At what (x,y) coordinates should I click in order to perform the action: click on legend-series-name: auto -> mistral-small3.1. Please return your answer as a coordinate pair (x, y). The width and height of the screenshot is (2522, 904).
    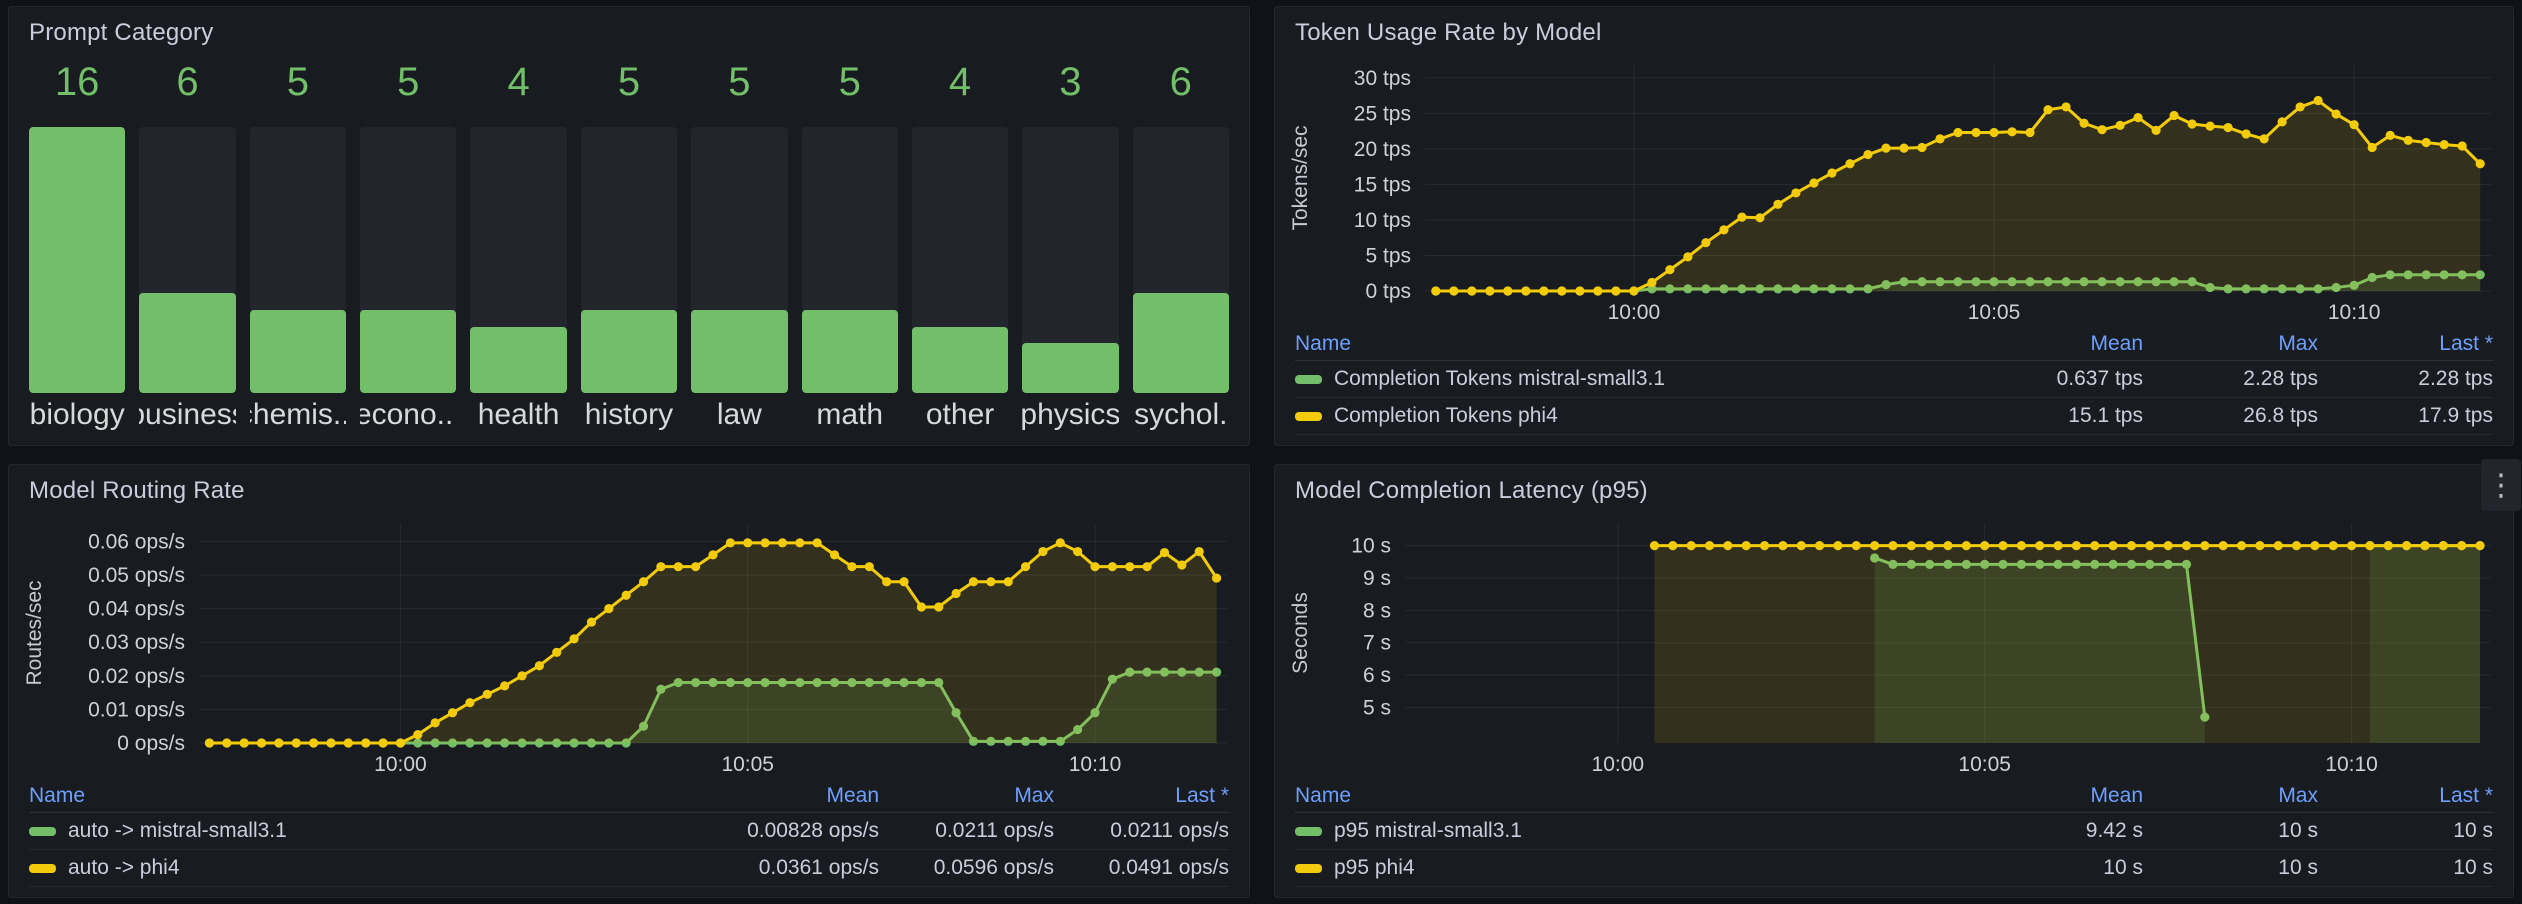
    Looking at the image, I should click on (177, 830).